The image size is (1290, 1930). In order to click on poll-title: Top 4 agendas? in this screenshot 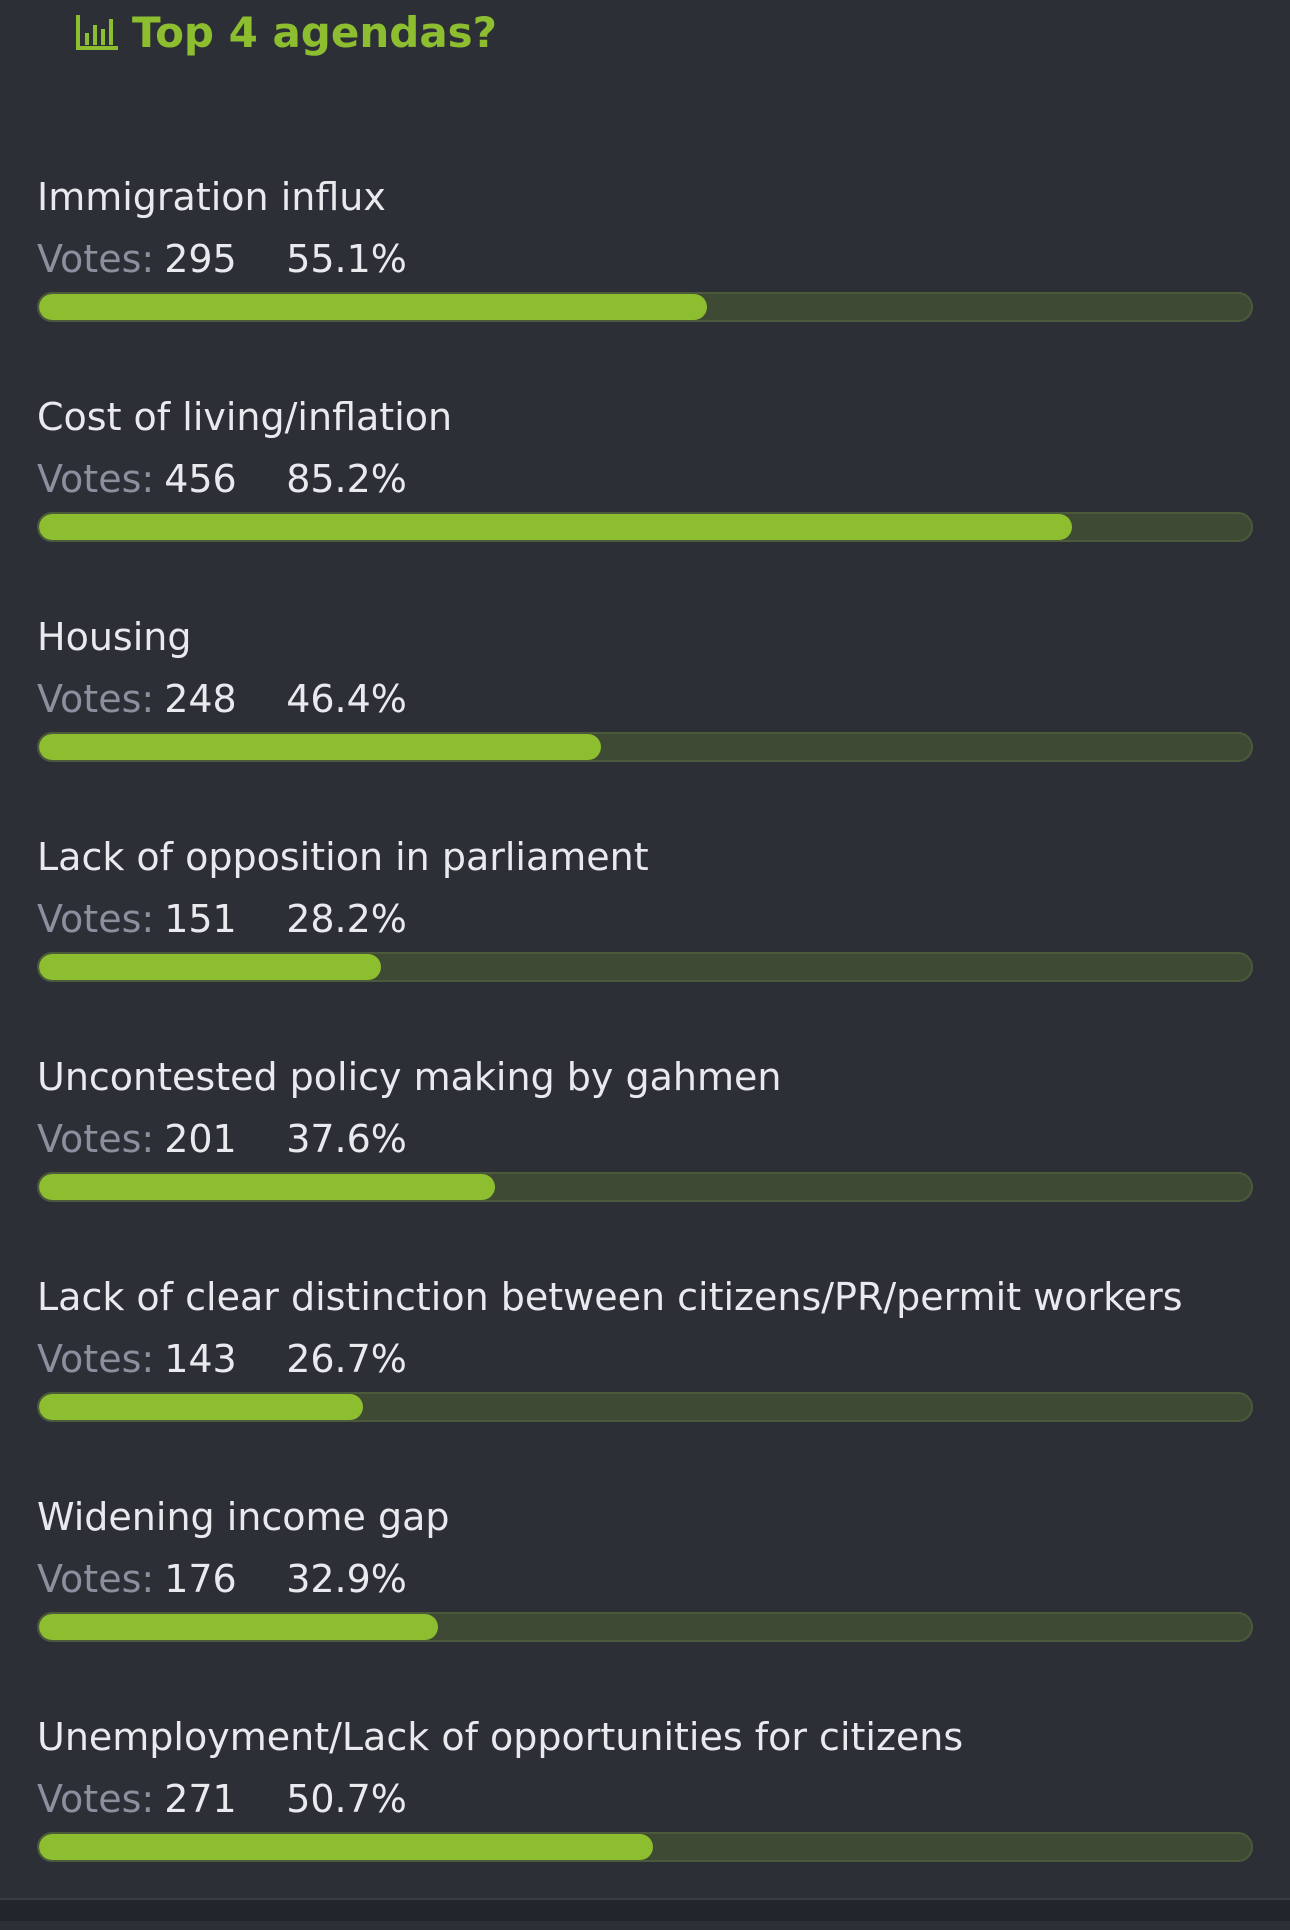, I will do `click(315, 32)`.